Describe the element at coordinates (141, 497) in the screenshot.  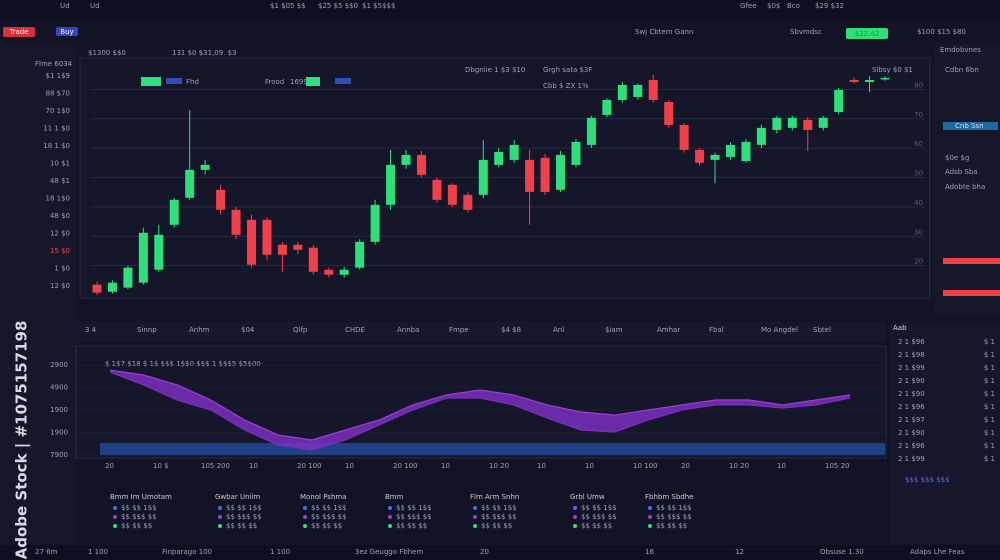
I see `group-title: Bmm Im Umotam` at that location.